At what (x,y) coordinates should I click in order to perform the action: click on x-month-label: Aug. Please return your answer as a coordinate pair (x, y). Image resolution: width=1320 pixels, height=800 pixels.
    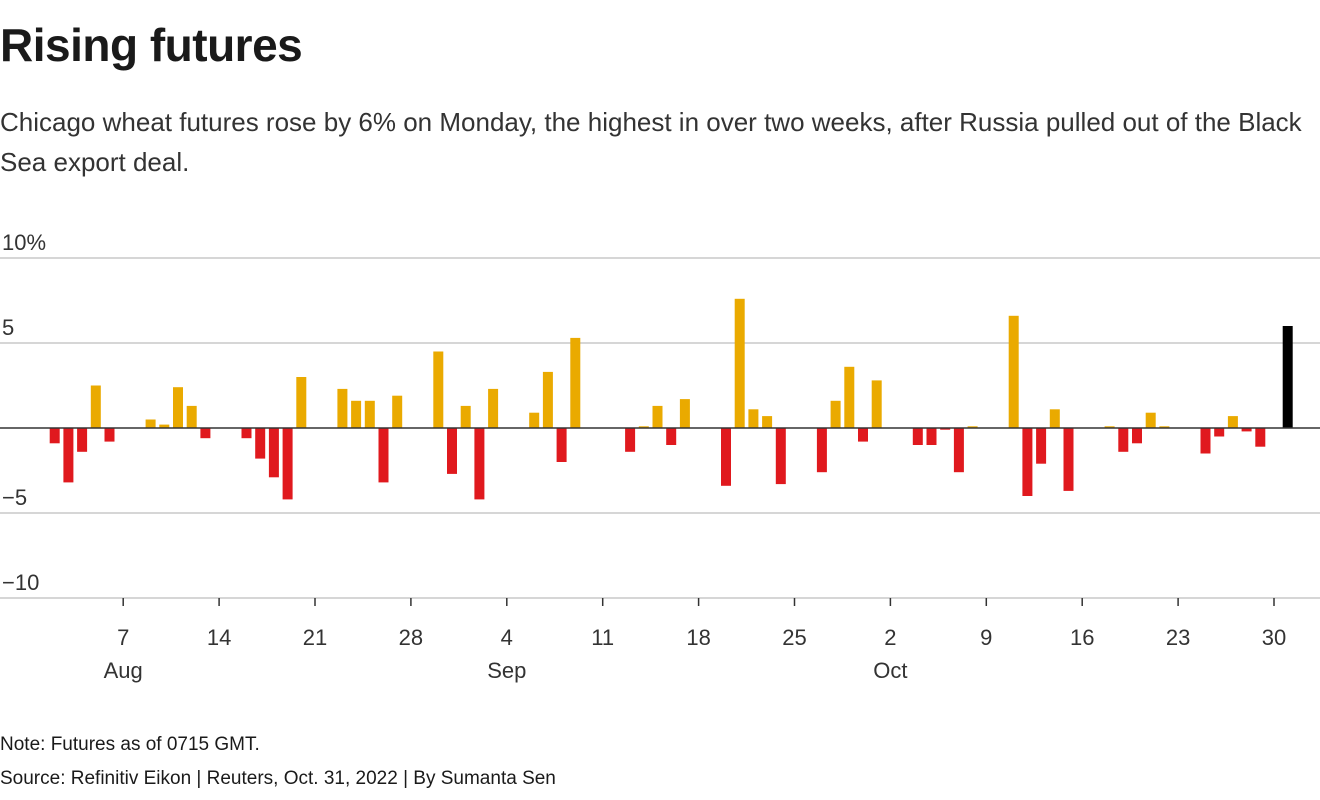
    Looking at the image, I should click on (123, 670).